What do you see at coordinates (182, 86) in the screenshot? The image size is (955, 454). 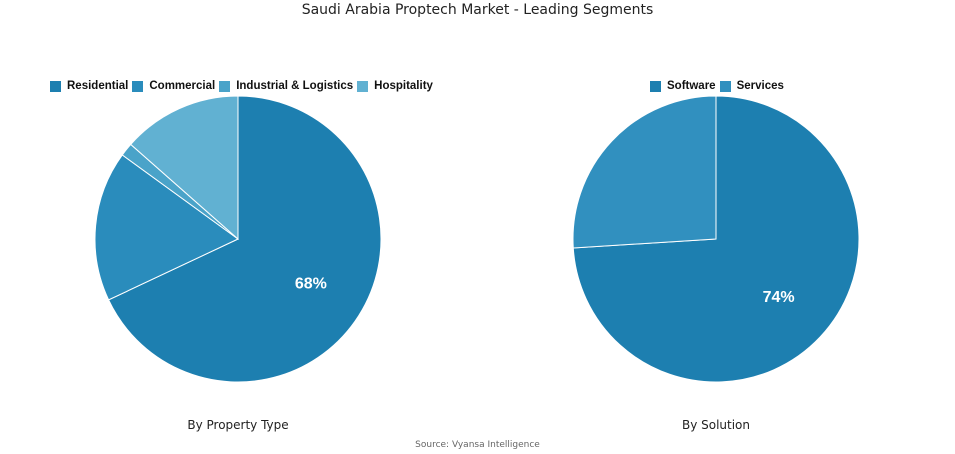 I see `legend-label: Commercial` at bounding box center [182, 86].